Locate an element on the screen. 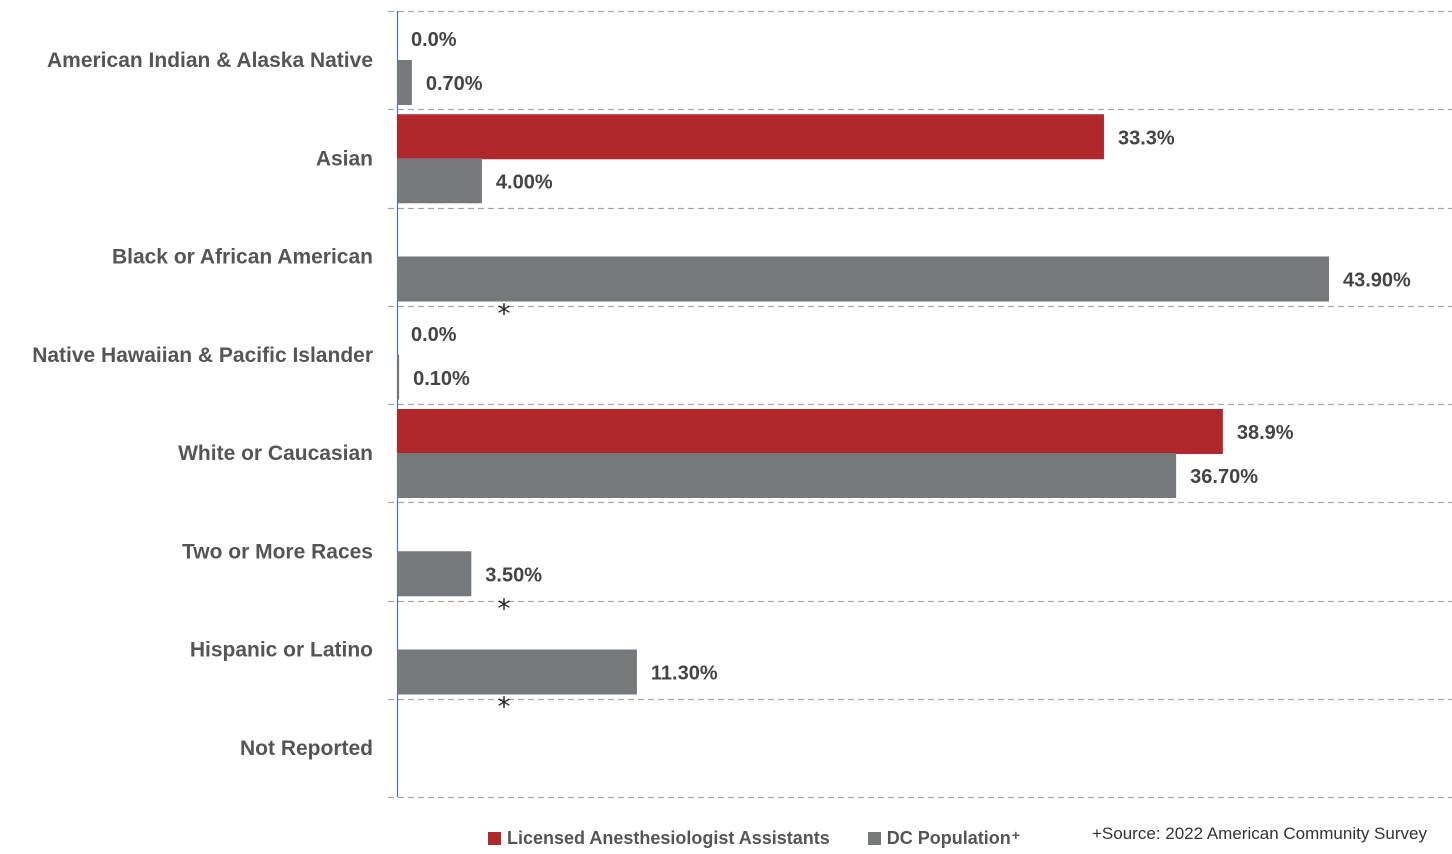  category-label: American Indian & Alaska Native is located at coordinates (210, 60).